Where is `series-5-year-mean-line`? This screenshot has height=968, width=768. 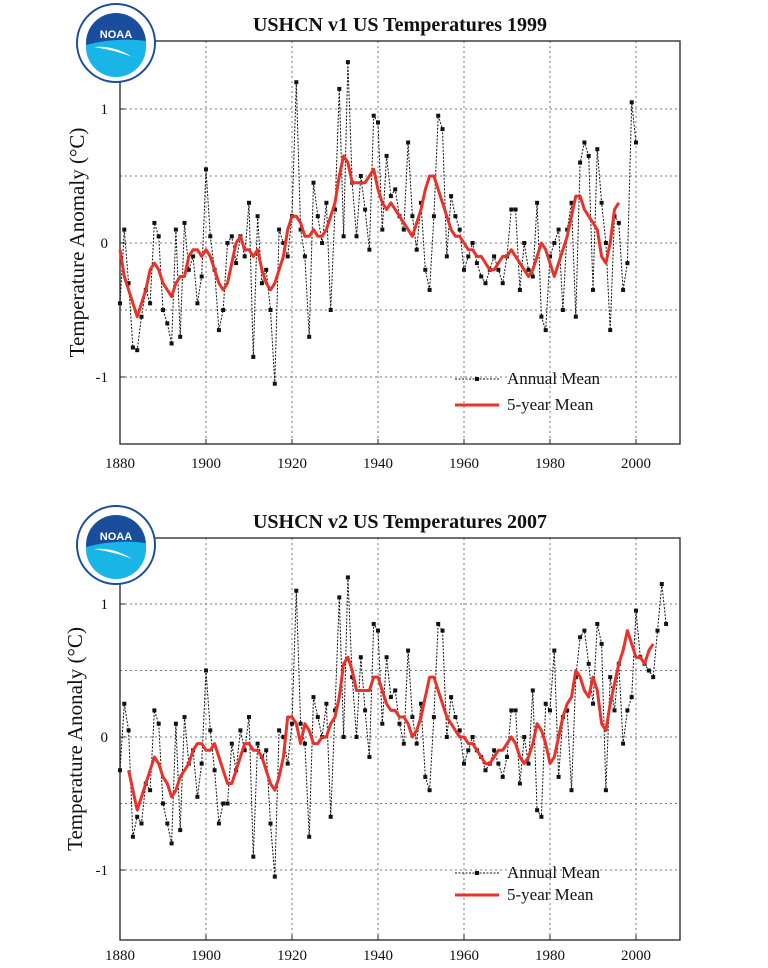
series-5-year-mean-line is located at coordinates (391, 720).